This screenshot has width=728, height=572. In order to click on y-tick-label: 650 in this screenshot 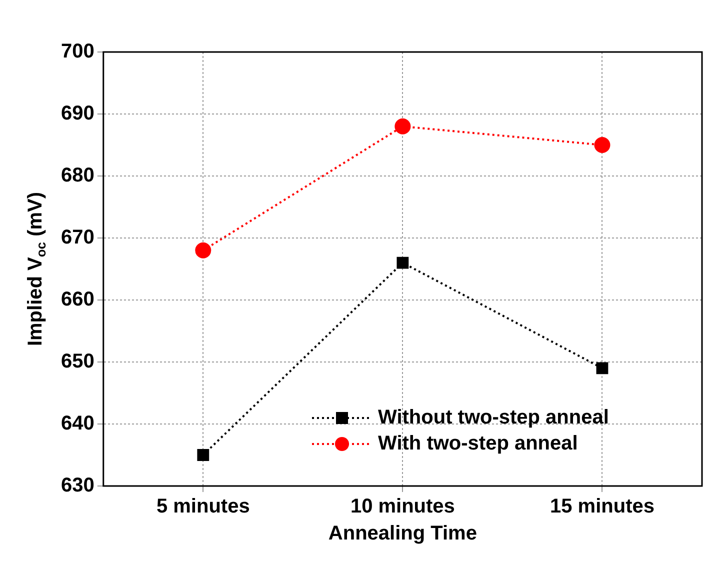, I will do `click(77, 361)`.